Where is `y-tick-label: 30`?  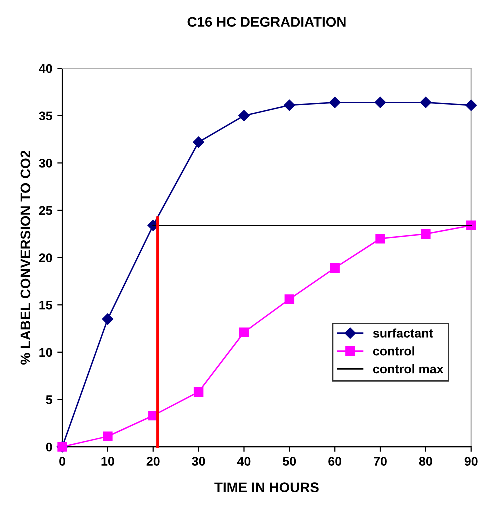
y-tick-label: 30 is located at coordinates (45, 163).